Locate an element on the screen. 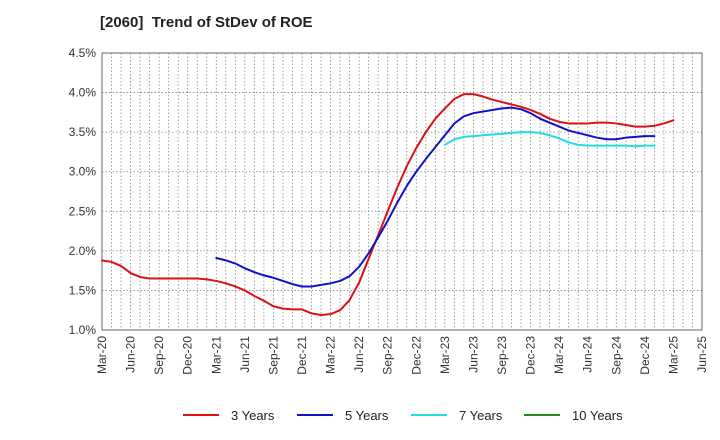  x-tick-label: Sep-20 is located at coordinates (159, 355).